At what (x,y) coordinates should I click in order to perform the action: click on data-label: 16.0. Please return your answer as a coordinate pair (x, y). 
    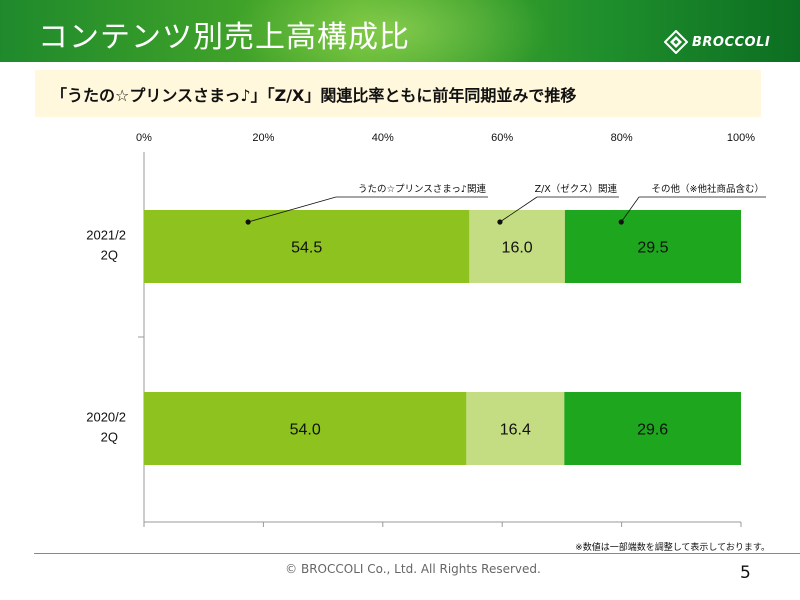
    Looking at the image, I should click on (517, 248).